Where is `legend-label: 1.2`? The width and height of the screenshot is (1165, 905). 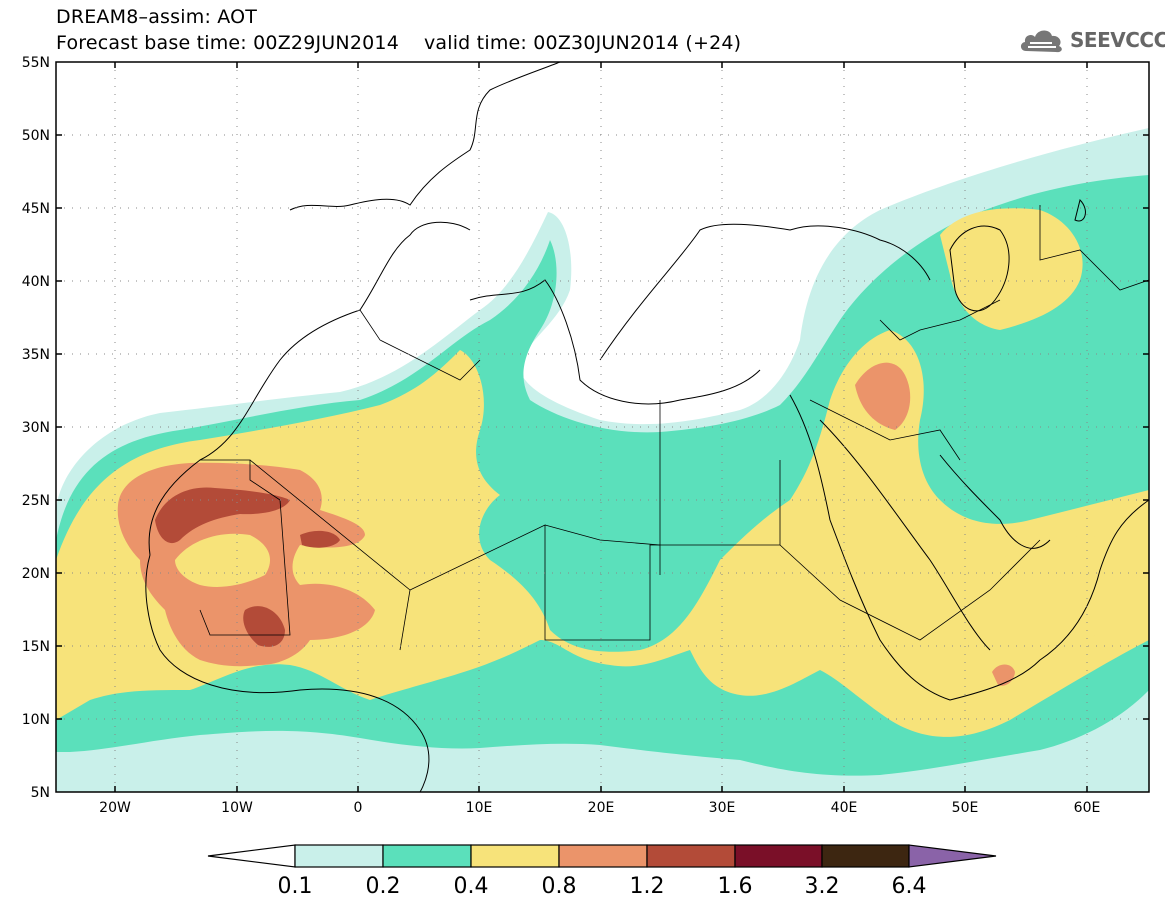 legend-label: 1.2 is located at coordinates (647, 886).